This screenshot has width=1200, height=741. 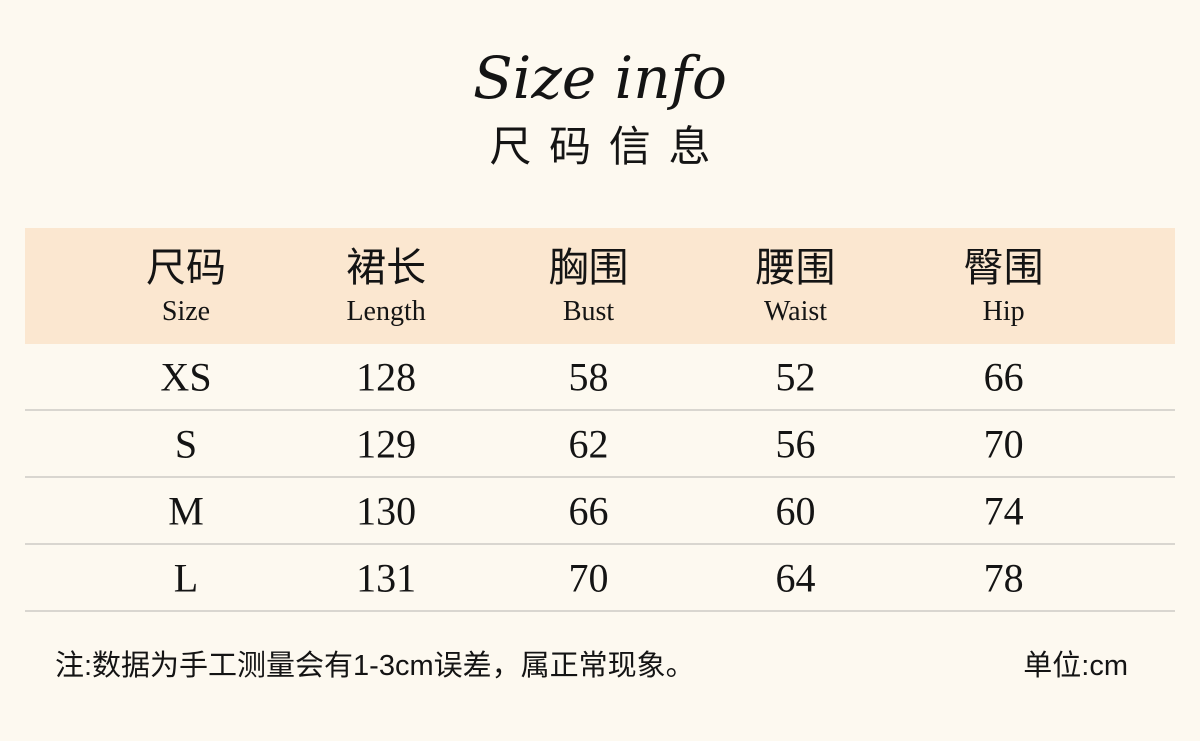 I want to click on measurement-cell: 78, so click(x=1003, y=577).